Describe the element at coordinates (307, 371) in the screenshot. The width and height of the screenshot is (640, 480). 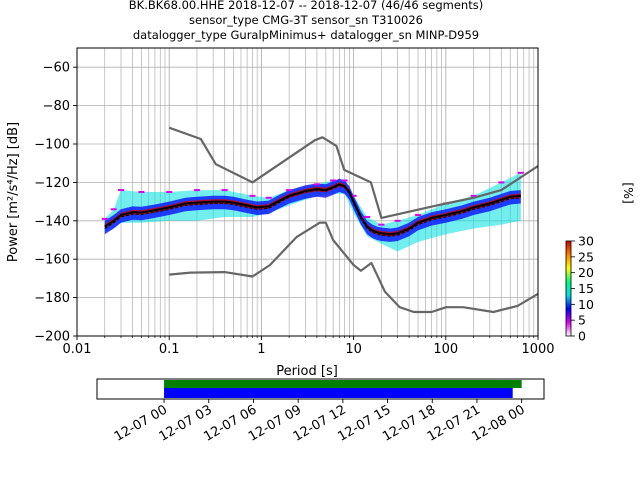
I see `x-axis-label: Period [s]` at that location.